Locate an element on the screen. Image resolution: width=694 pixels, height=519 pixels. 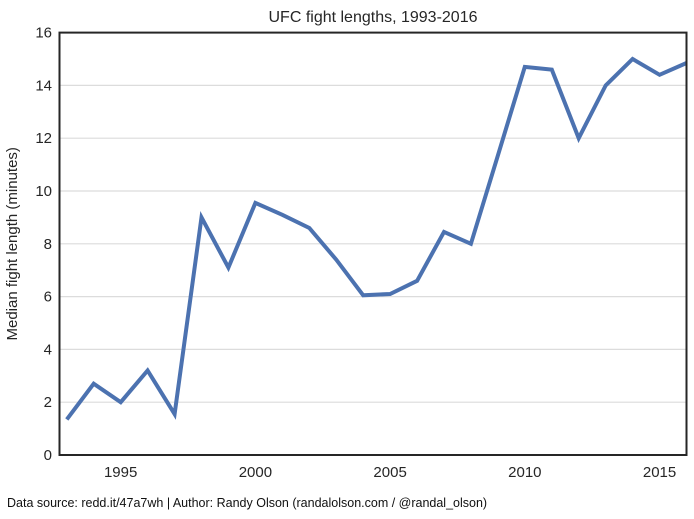
y-axis-label: Median fight length (minutes) is located at coordinates (12, 243).